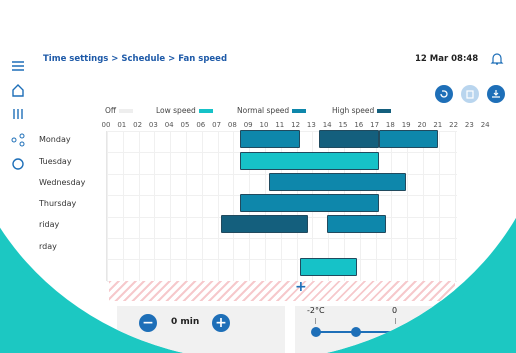 The width and height of the screenshot is (516, 353). I want to click on copy-icon, so click(470, 94).